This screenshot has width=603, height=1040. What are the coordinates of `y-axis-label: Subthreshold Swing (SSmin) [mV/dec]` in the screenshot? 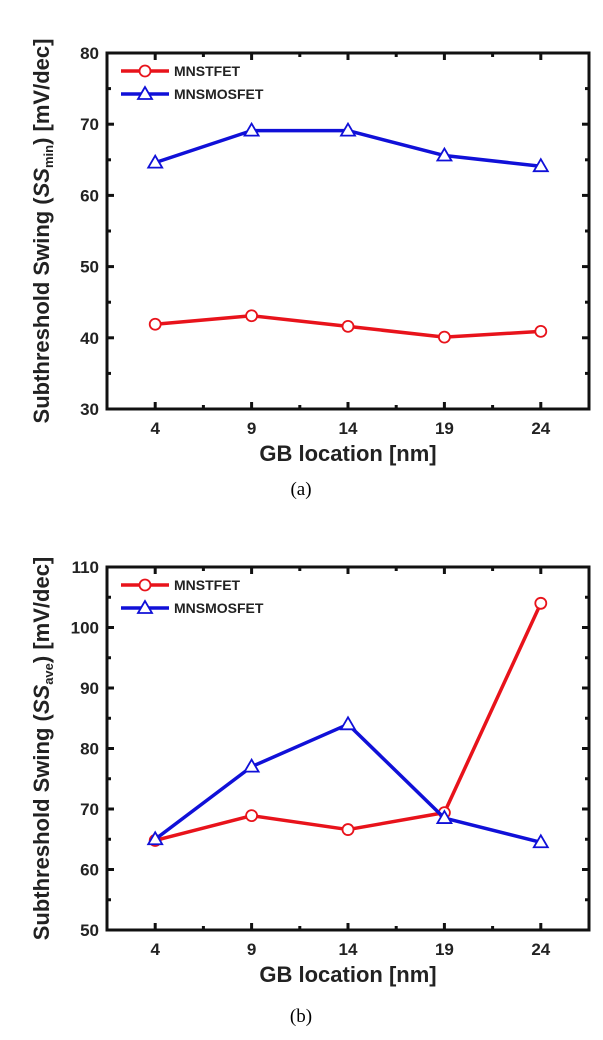 It's located at (42, 231).